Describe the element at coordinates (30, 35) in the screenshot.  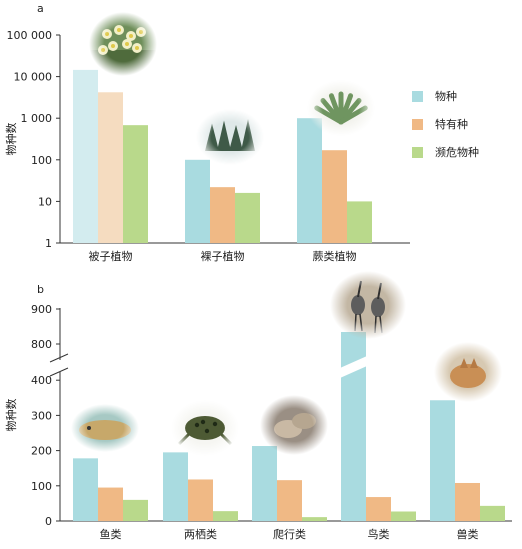
I see `panel-a-y-tick-label: 100 000` at that location.